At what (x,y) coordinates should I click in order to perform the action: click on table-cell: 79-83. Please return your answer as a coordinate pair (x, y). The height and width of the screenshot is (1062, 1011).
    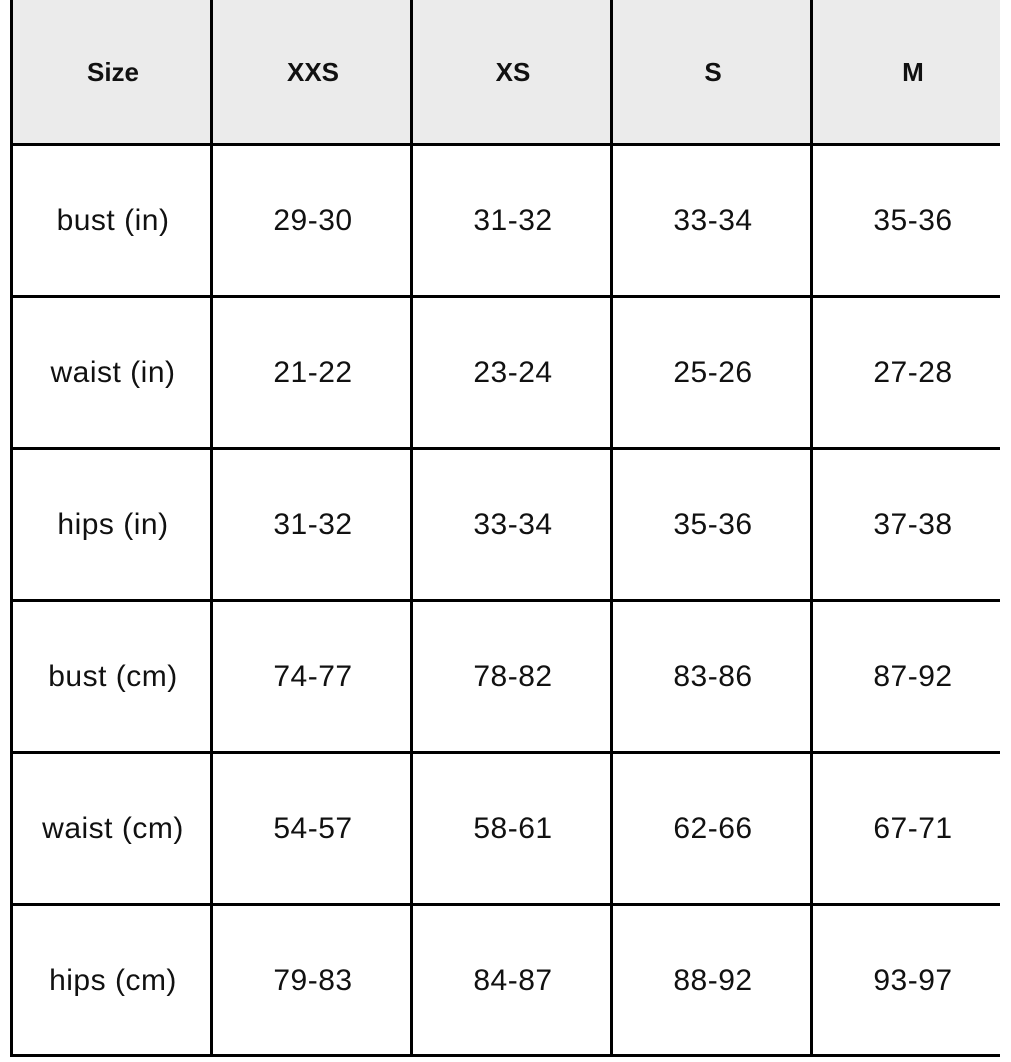
    Looking at the image, I should click on (313, 980).